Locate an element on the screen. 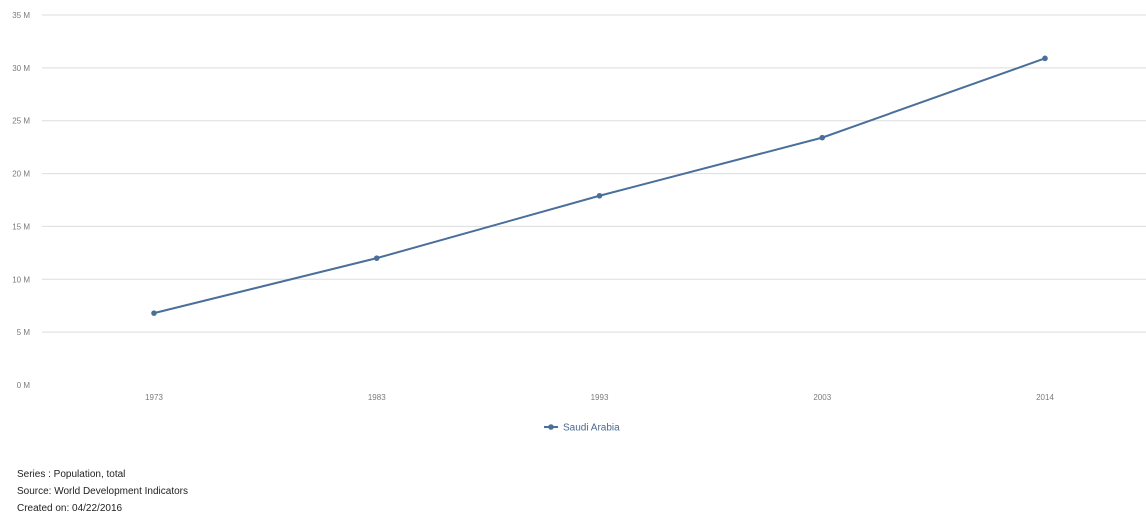 Image resolution: width=1146 pixels, height=517 pixels. y-tick-label: 35 M is located at coordinates (21, 15).